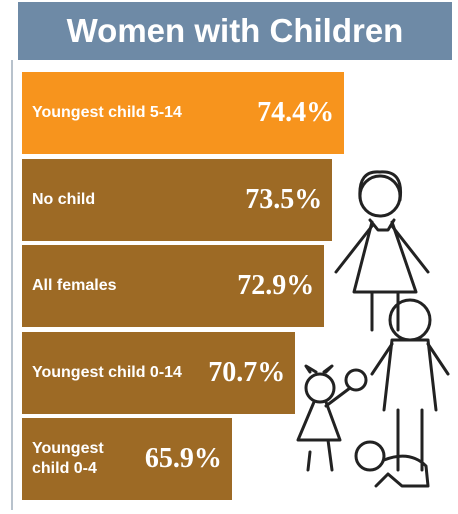 The width and height of the screenshot is (458, 514). Describe the element at coordinates (64, 199) in the screenshot. I see `category-label: No child` at that location.